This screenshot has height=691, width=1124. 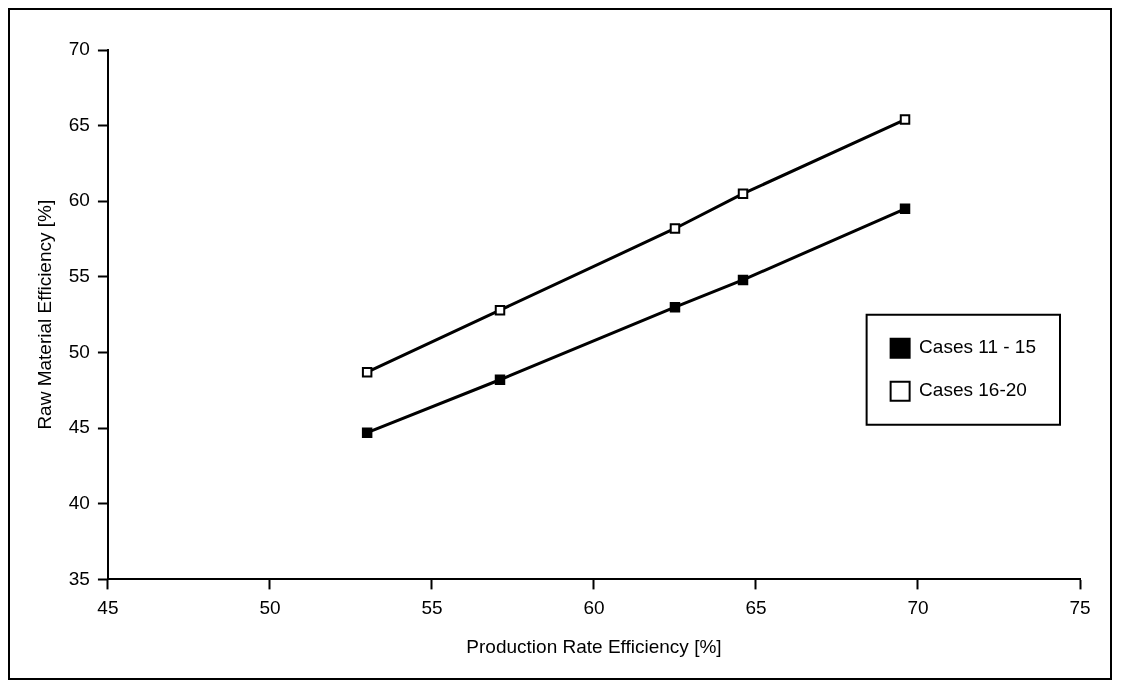 What do you see at coordinates (79, 427) in the screenshot?
I see `y-tick-label: 45` at bounding box center [79, 427].